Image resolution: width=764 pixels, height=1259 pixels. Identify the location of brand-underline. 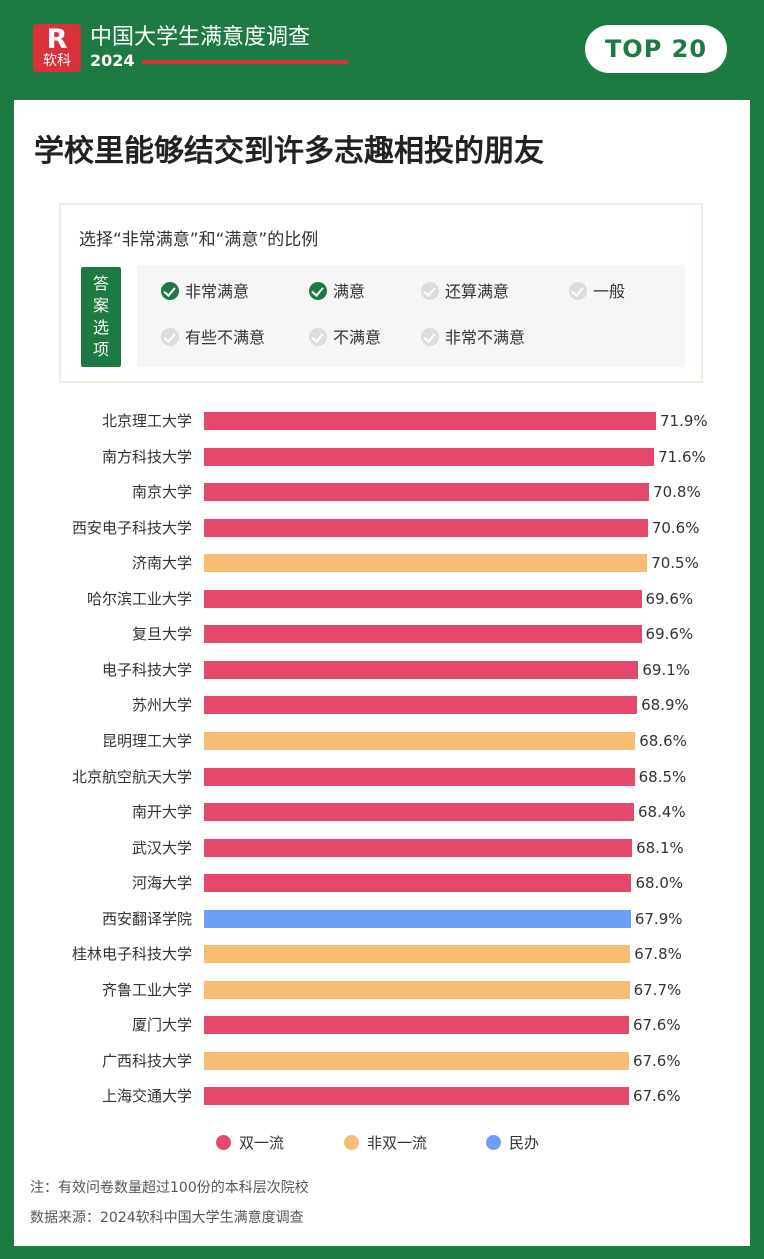
(245, 62).